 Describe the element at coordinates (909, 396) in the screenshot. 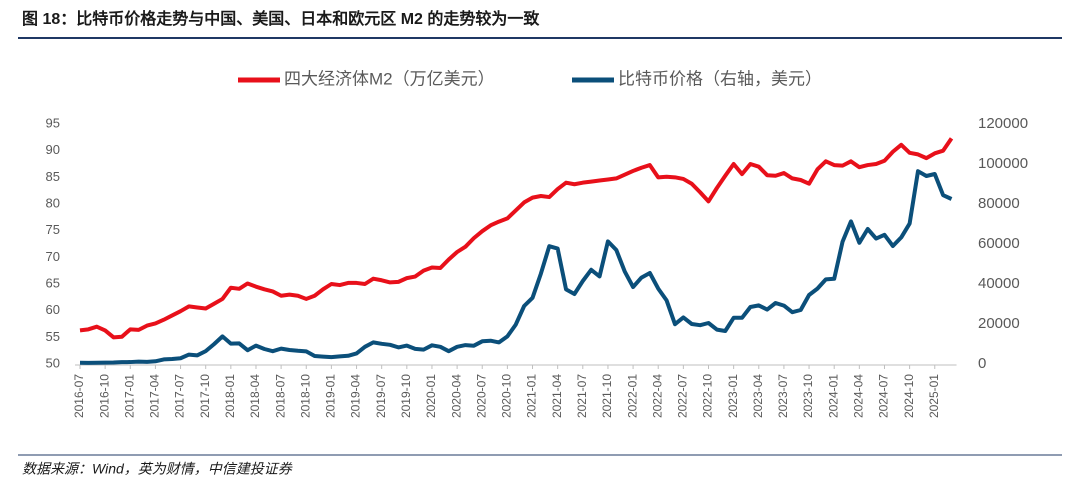

I see `x-tick-label: 2024-10` at that location.